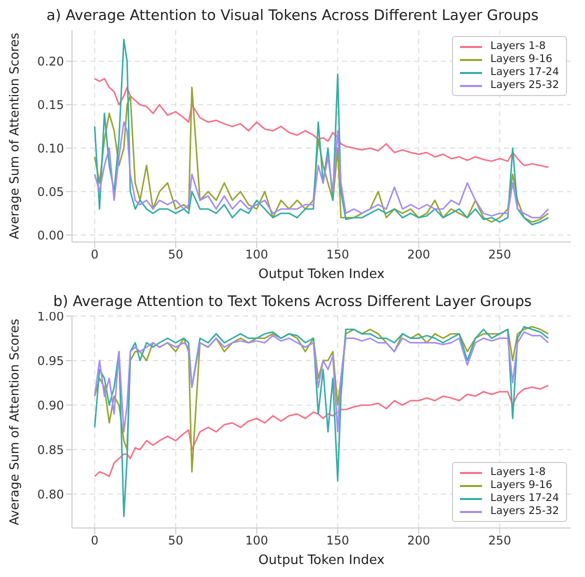  Describe the element at coordinates (50, 191) in the screenshot. I see `y-tick-label: 0.05` at that location.